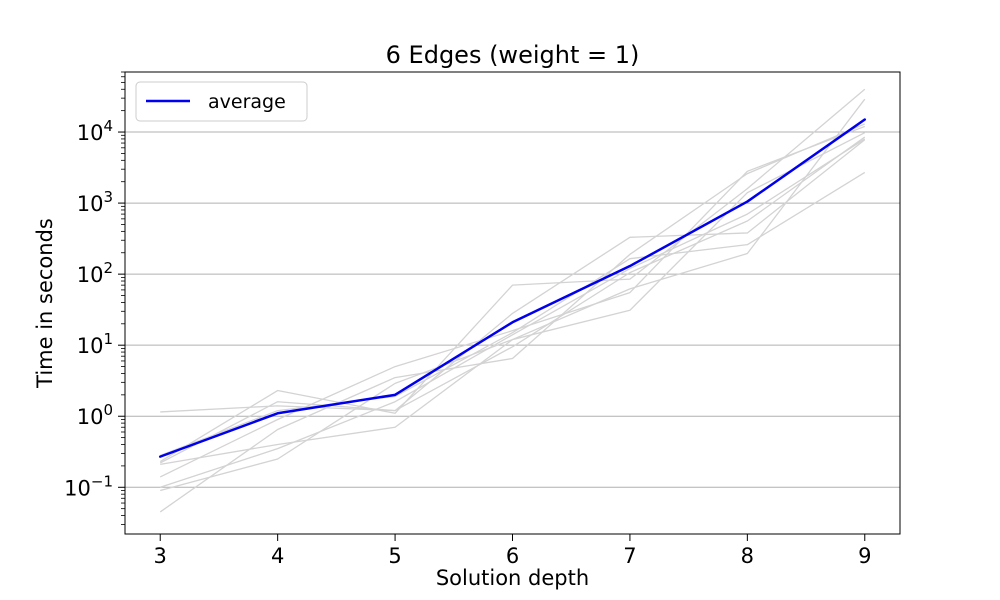  What do you see at coordinates (512, 556) in the screenshot?
I see `x-tick-label-3: 6` at bounding box center [512, 556].